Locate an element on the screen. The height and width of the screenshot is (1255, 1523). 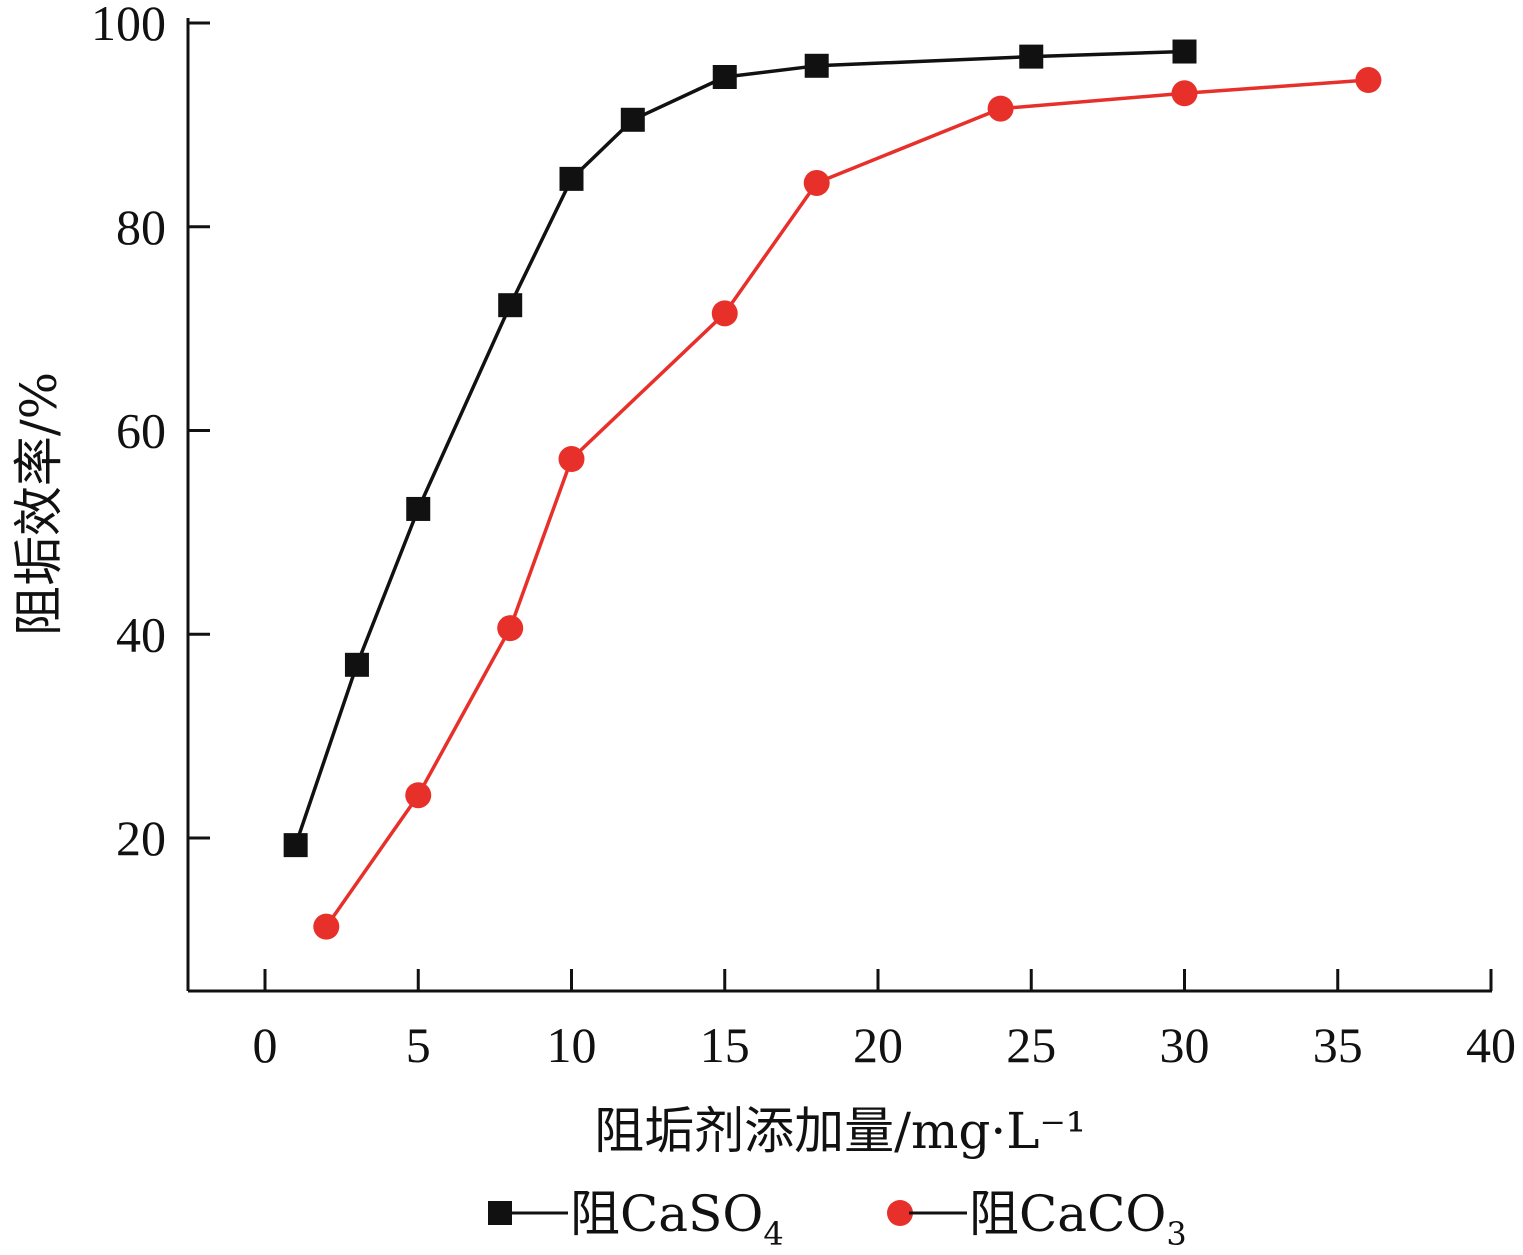
x-tick-label: 20 is located at coordinates (878, 1045).